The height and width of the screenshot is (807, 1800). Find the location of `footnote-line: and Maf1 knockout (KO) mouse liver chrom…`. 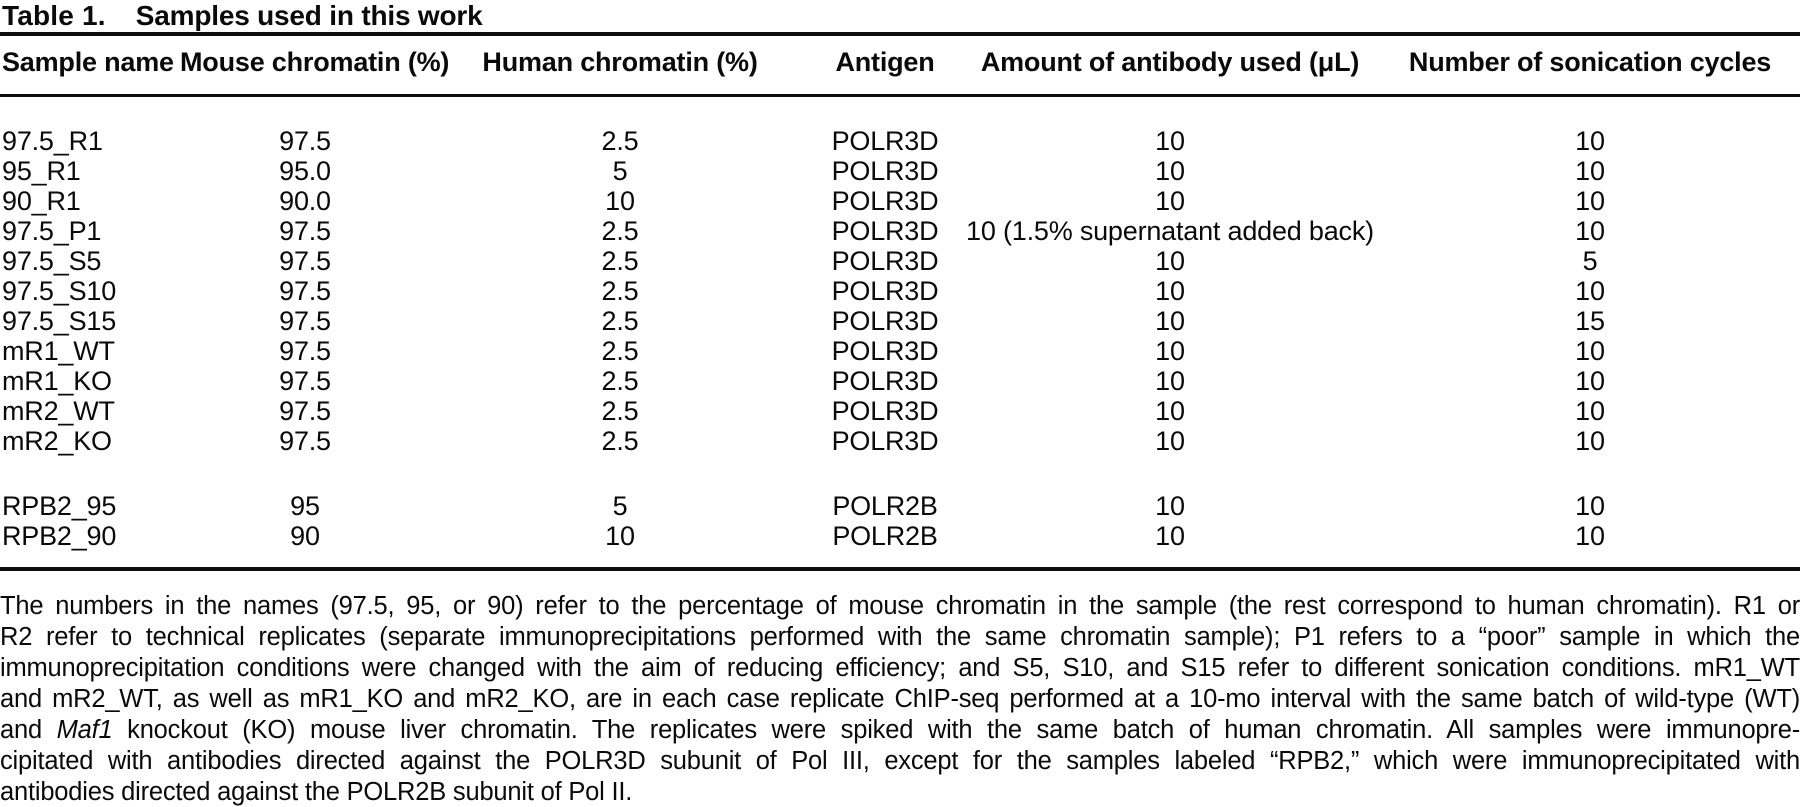

footnote-line: and Maf1 knockout (KO) mouse liver chrom… is located at coordinates (900, 730).